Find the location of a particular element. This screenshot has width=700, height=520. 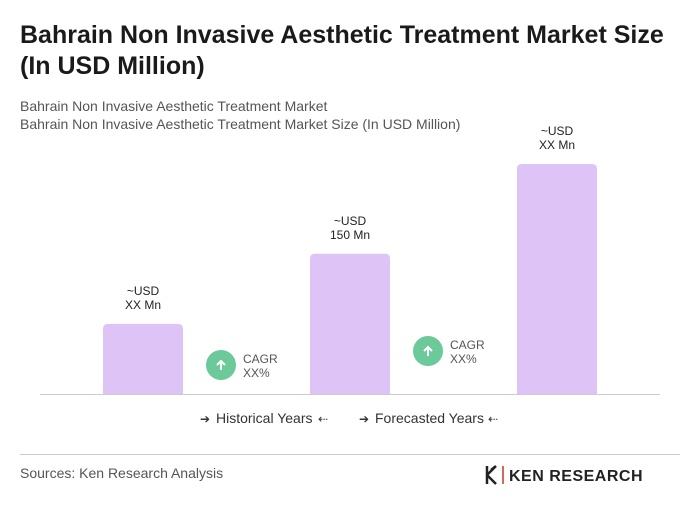

value-label: ~USD 150 Mn is located at coordinates (350, 228).